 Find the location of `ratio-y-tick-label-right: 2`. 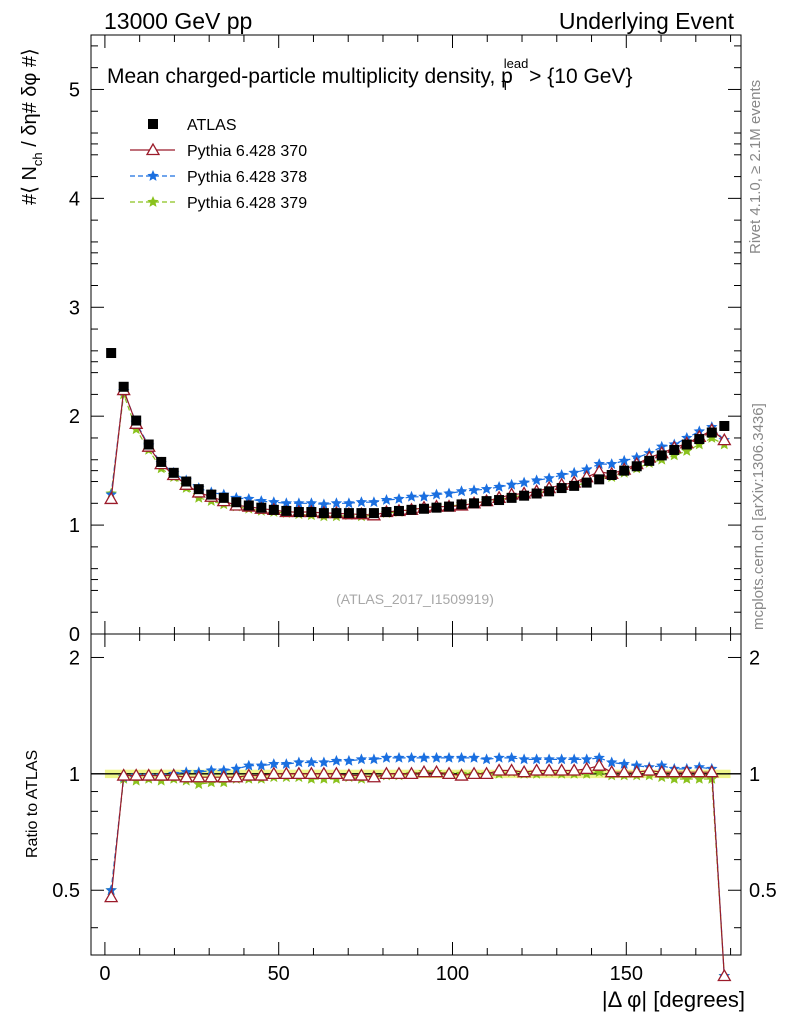

ratio-y-tick-label-right: 2 is located at coordinates (754, 658).